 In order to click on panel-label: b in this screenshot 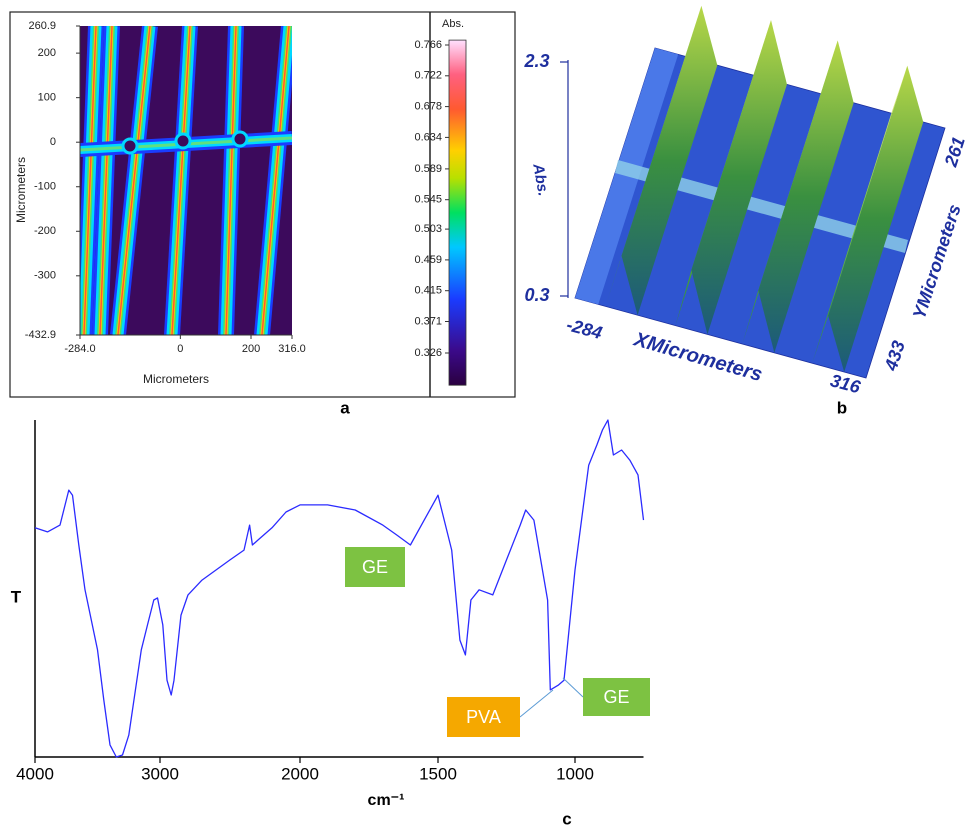, I will do `click(842, 407)`.